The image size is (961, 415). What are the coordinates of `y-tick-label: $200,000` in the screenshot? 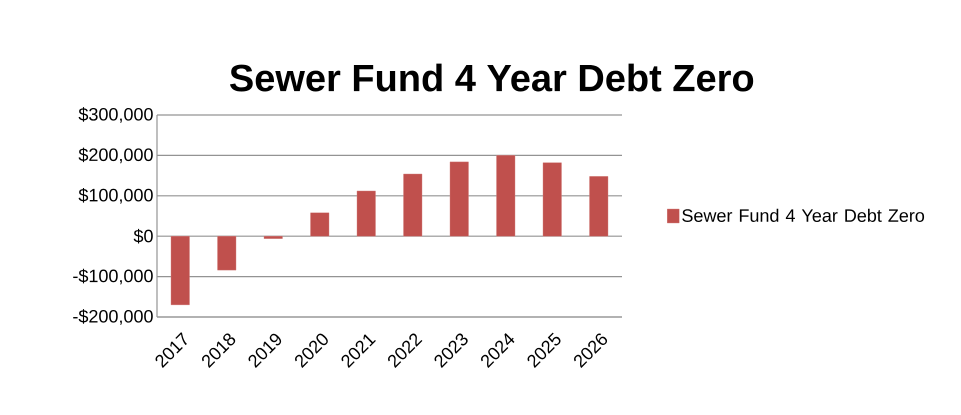 It's located at (115, 156).